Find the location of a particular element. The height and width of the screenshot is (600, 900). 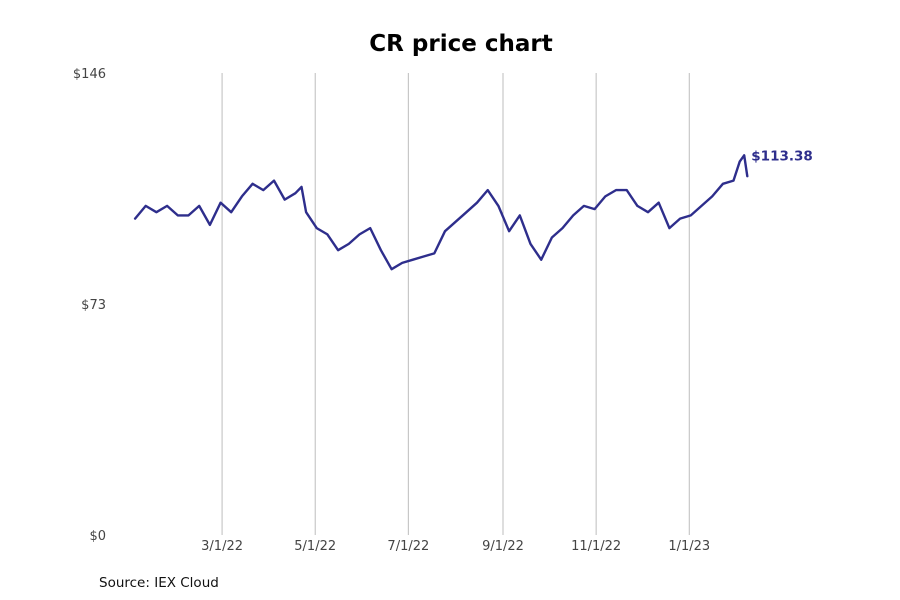

source-note: Source: IEX Cloud is located at coordinates (159, 583).